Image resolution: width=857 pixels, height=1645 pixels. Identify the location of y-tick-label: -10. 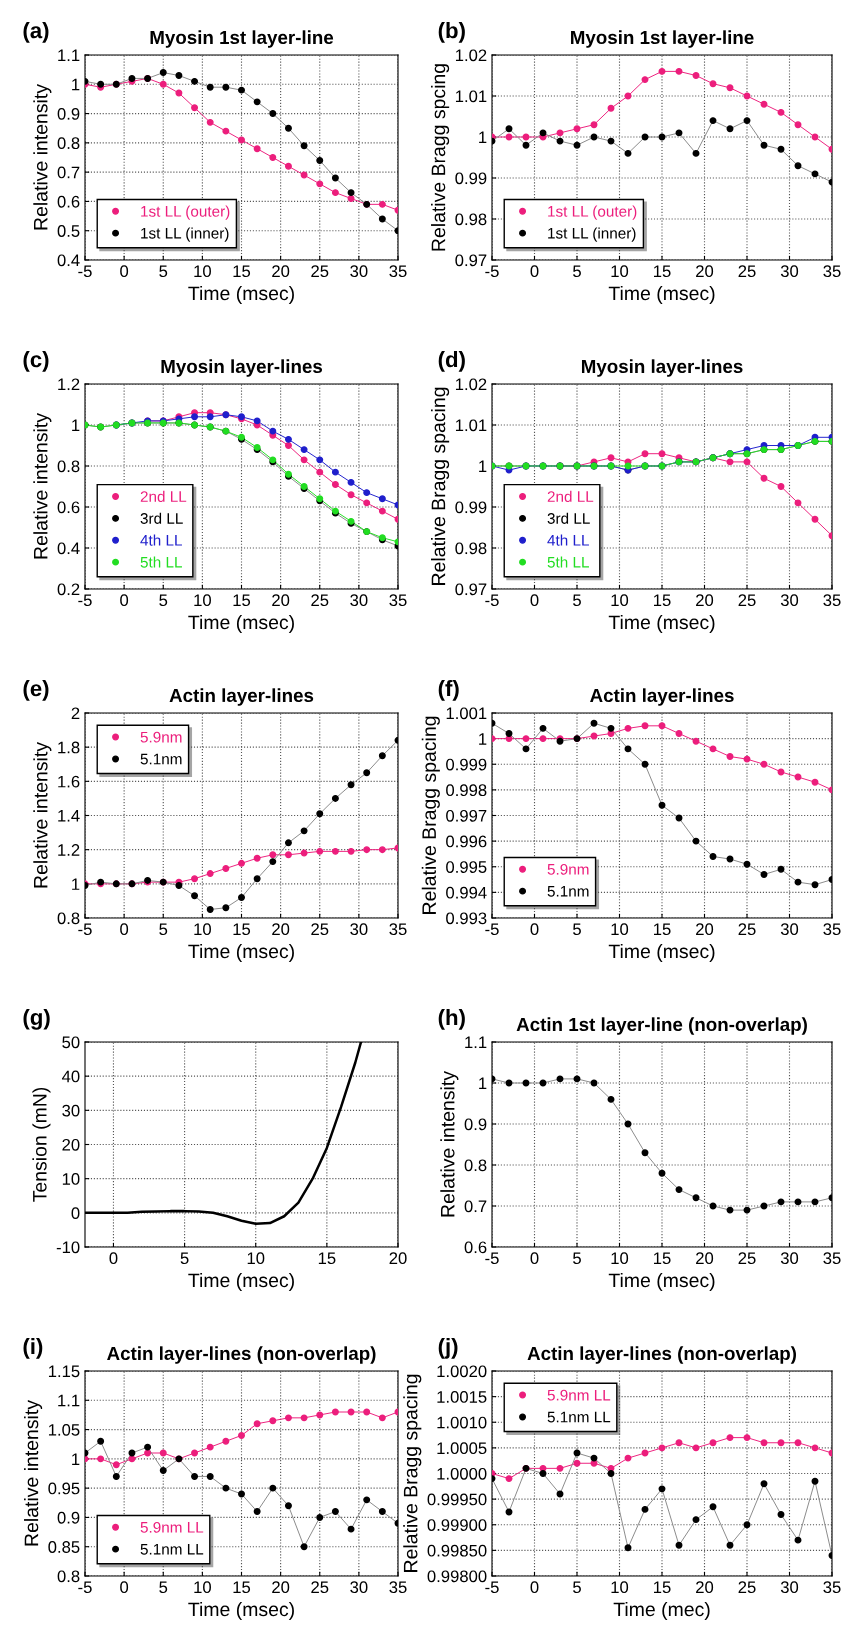
(68, 1247).